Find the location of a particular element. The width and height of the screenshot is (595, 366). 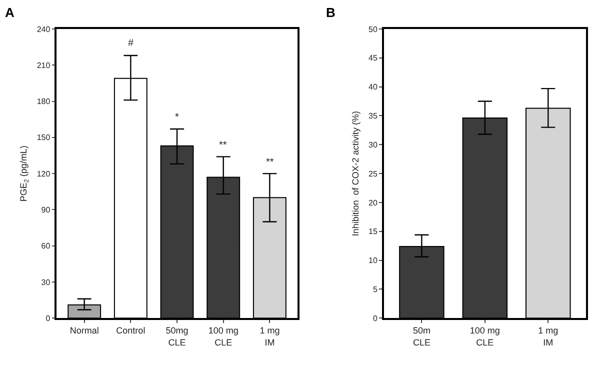

y-tick-label: 180 is located at coordinates (43, 101).